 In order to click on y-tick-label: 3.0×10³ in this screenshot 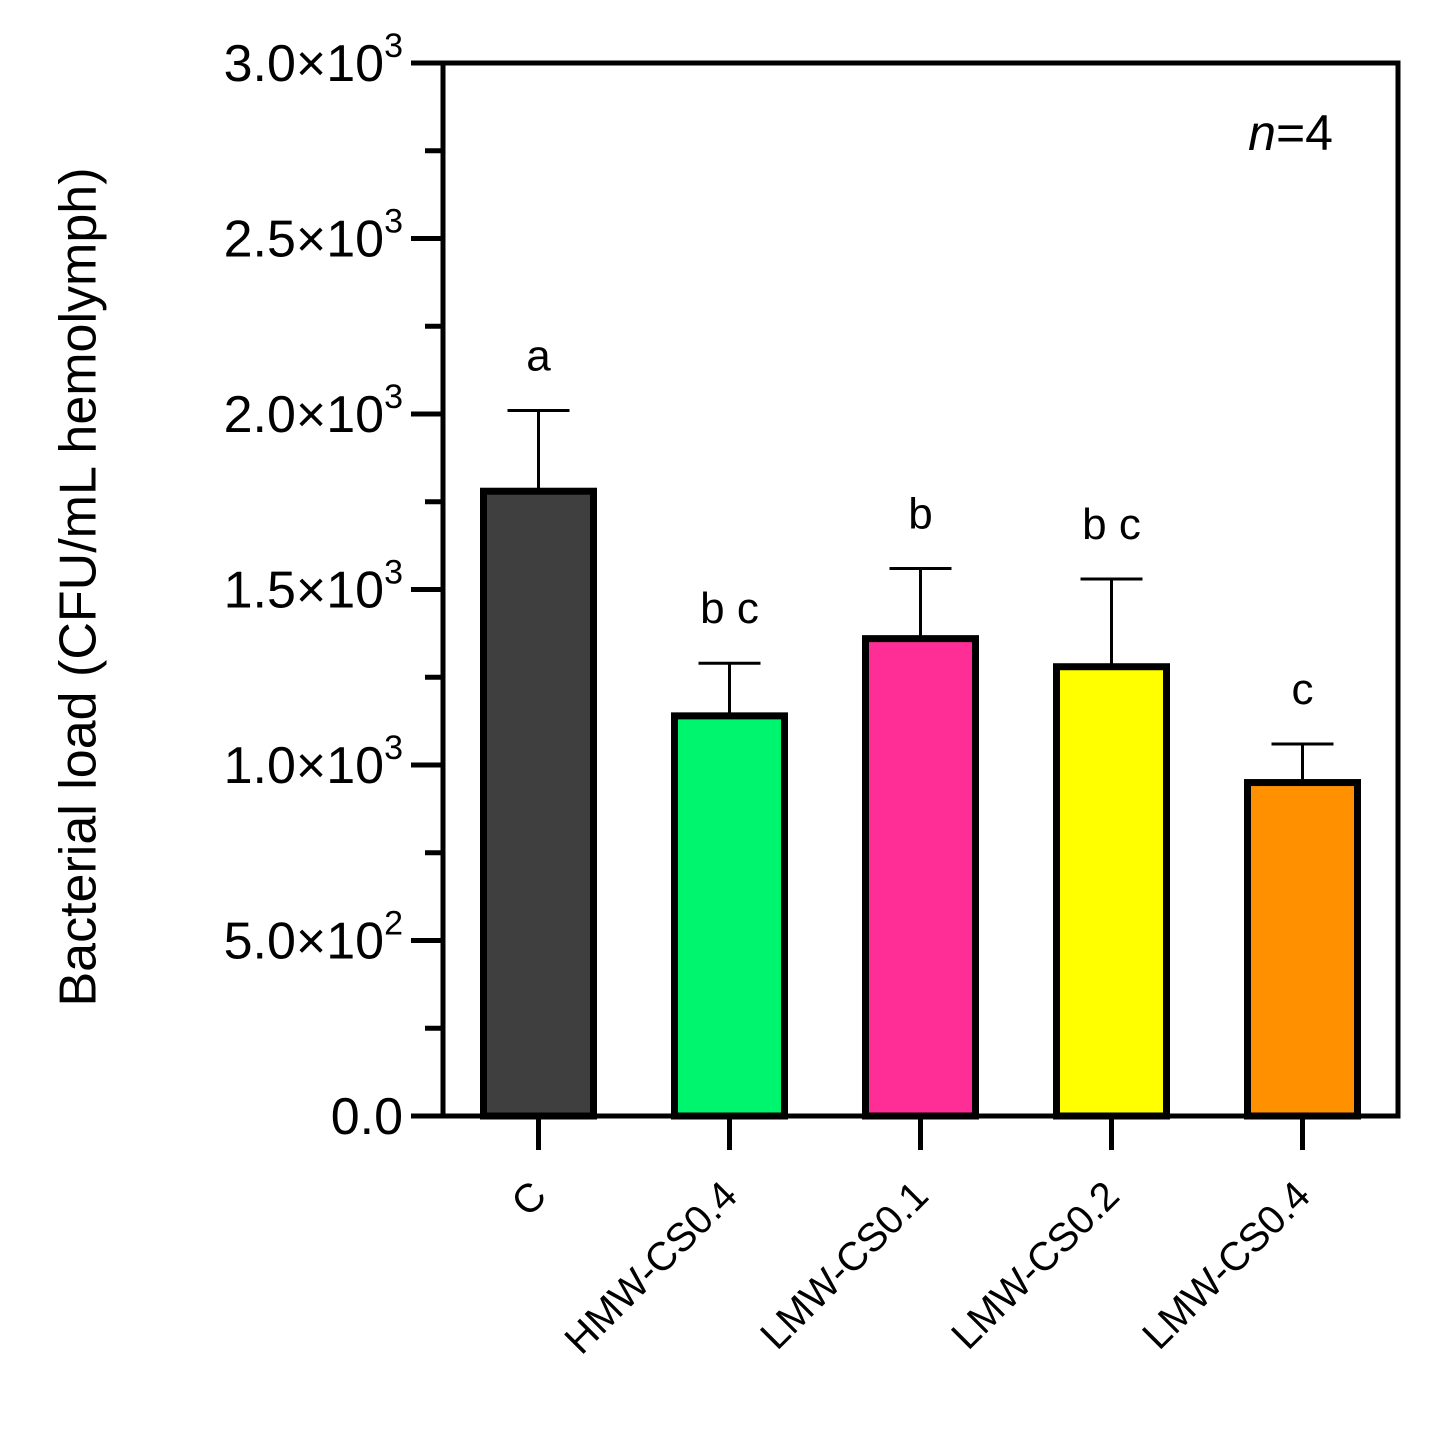, I will do `click(313, 60)`.